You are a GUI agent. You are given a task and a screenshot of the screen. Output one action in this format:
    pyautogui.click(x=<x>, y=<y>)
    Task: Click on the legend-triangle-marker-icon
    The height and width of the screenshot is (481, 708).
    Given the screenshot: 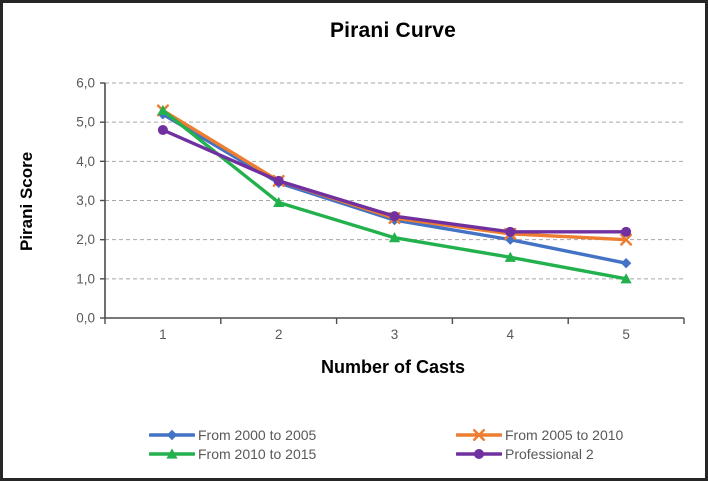 What is the action you would take?
    pyautogui.click(x=172, y=453)
    